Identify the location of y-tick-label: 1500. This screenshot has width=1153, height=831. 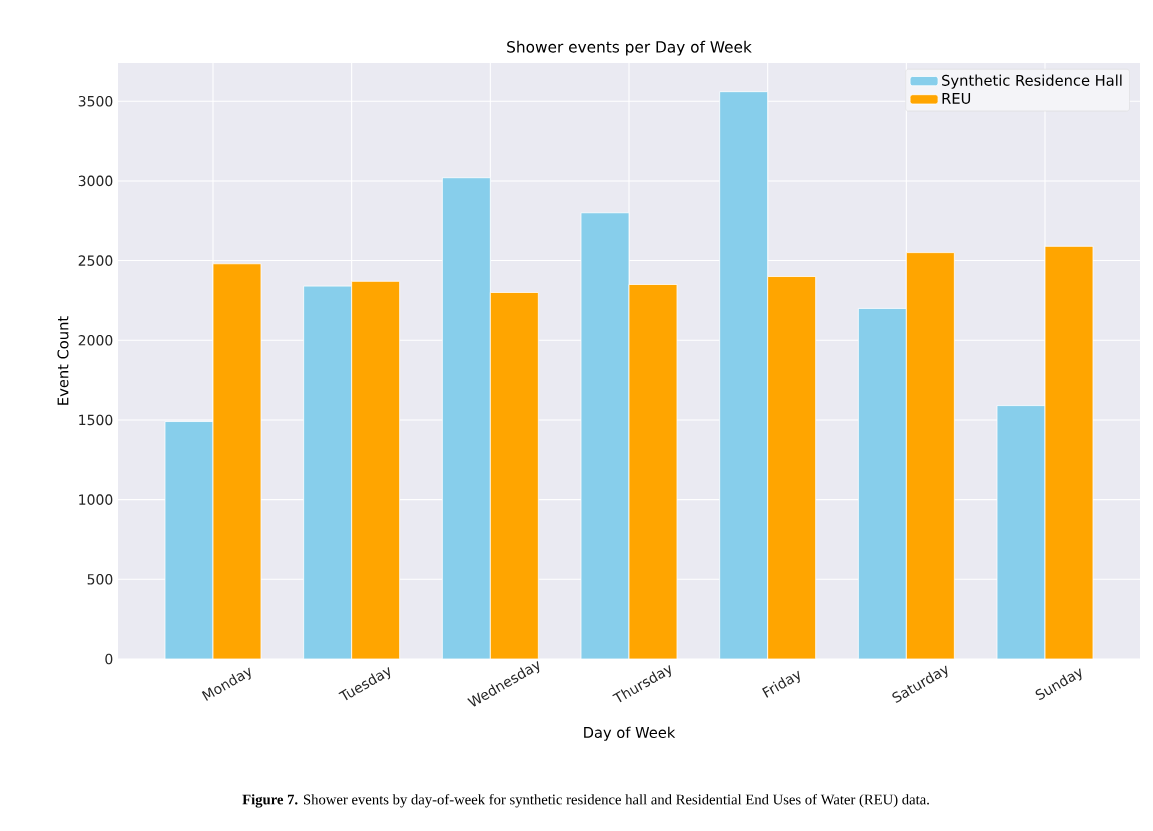
(96, 420).